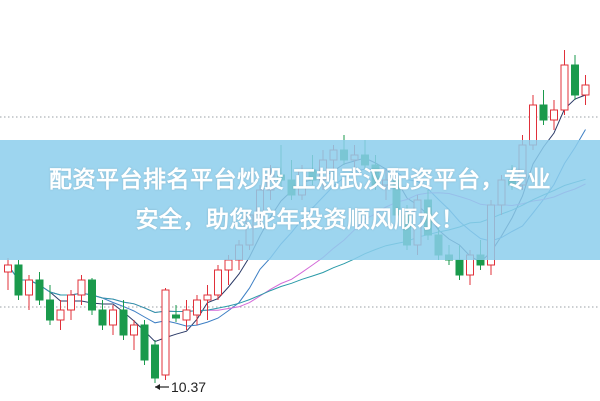 The width and height of the screenshot is (600, 401). What do you see at coordinates (157, 387) in the screenshot?
I see `min-arrow-head` at bounding box center [157, 387].